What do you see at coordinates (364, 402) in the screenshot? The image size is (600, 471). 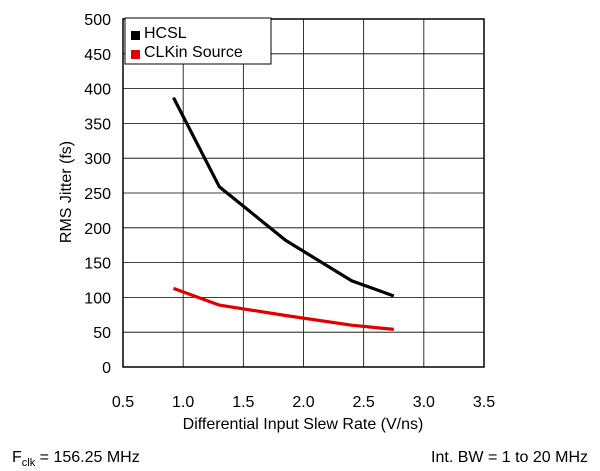 I see `x-tick-label: 2.5` at bounding box center [364, 402].